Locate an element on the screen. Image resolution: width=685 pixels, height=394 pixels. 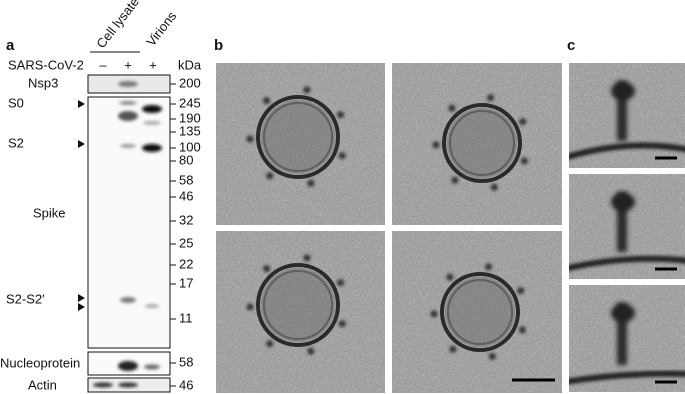
band-label: Spike is located at coordinates (49, 212).